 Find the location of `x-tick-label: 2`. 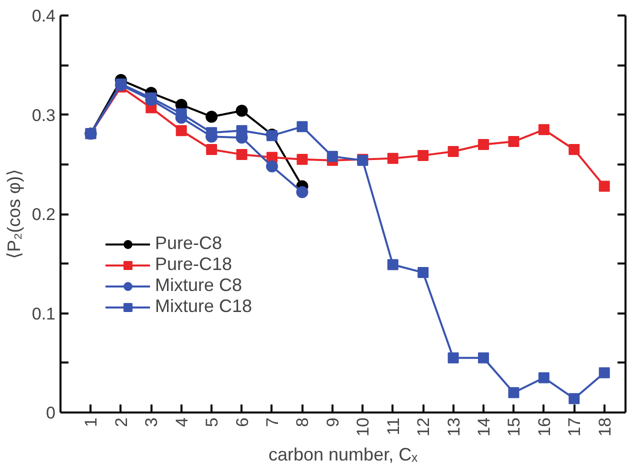

x-tick-label: 2 is located at coordinates (121, 422).